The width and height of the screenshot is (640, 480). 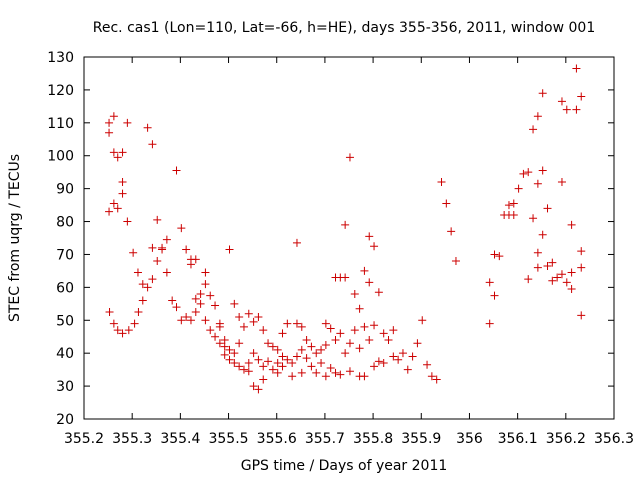 I want to click on y-tick-label: 130, so click(x=60, y=58).